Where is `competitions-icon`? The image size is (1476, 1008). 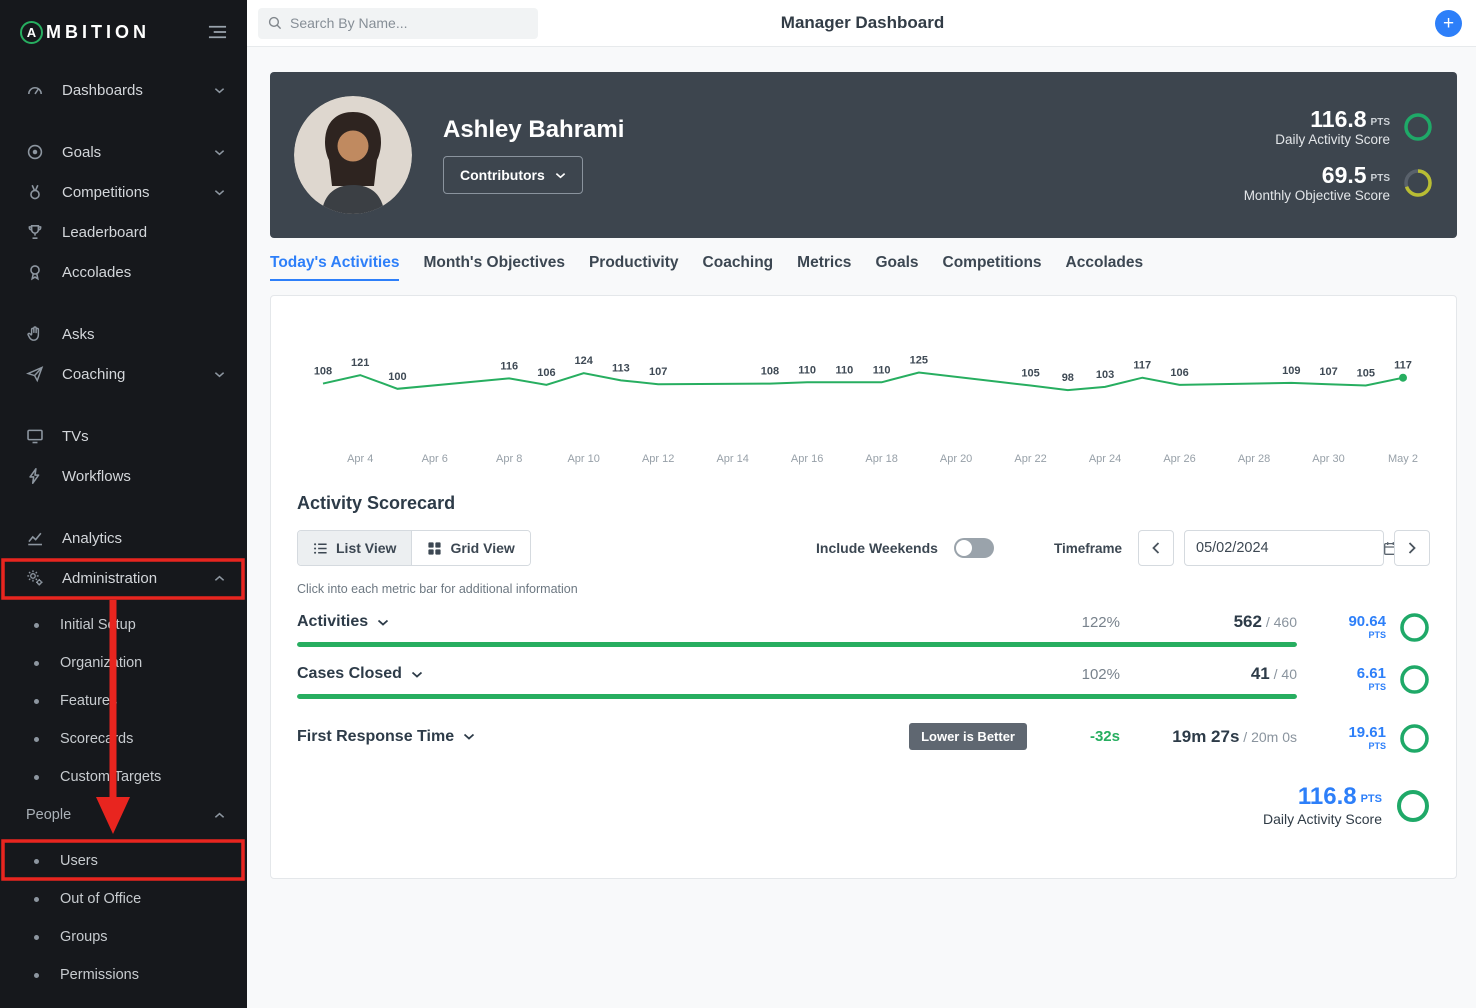
competitions-icon is located at coordinates (35, 192).